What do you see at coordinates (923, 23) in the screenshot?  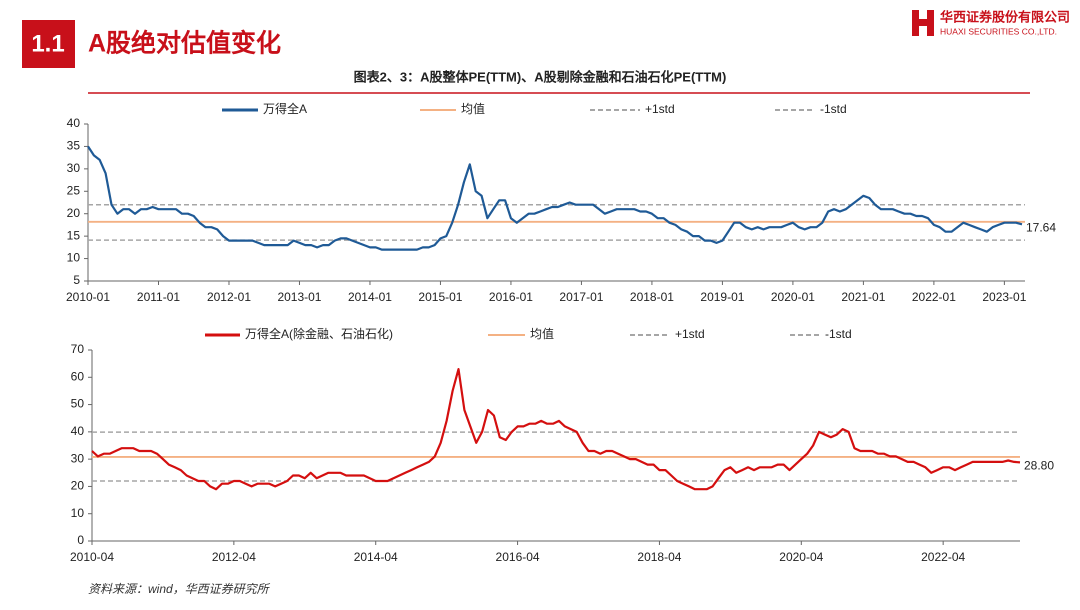 I see `logo-mark` at bounding box center [923, 23].